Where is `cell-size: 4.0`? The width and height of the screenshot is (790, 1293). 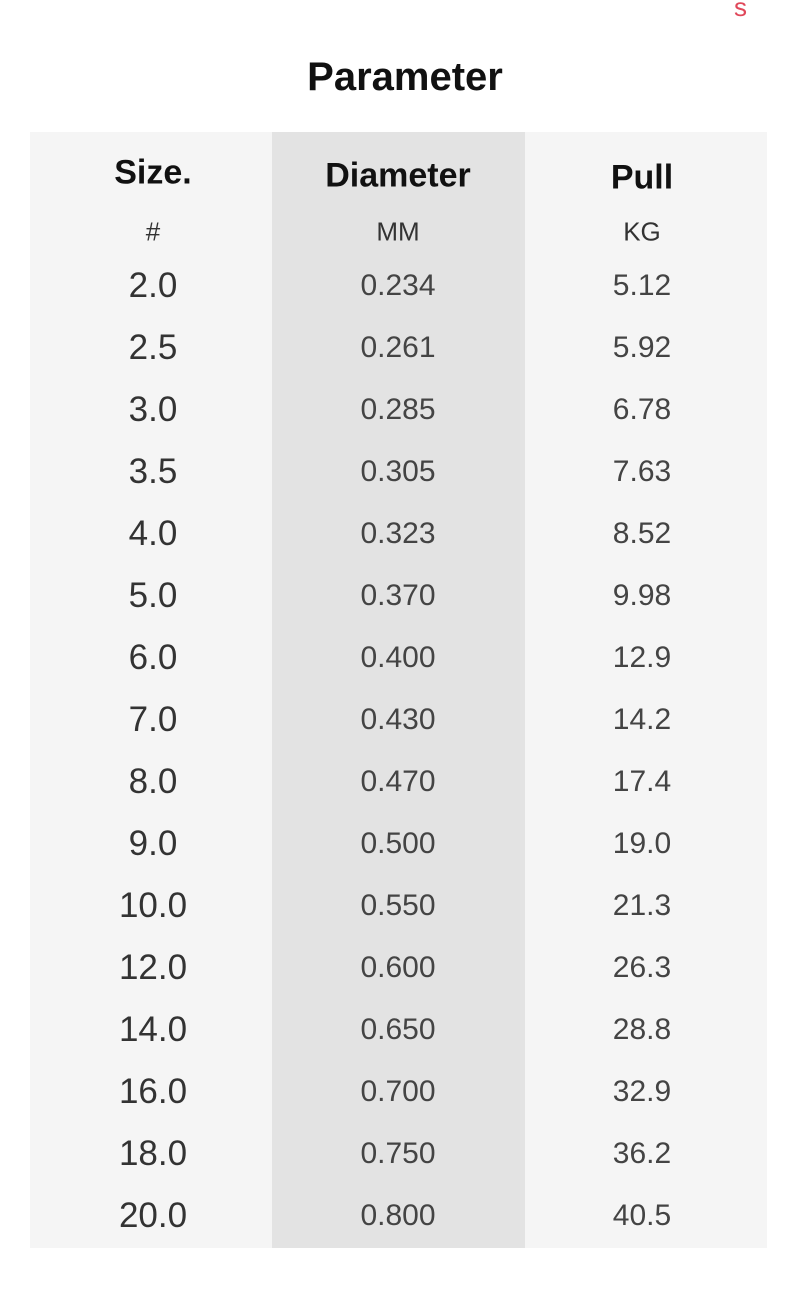
cell-size: 4.0 is located at coordinates (153, 533).